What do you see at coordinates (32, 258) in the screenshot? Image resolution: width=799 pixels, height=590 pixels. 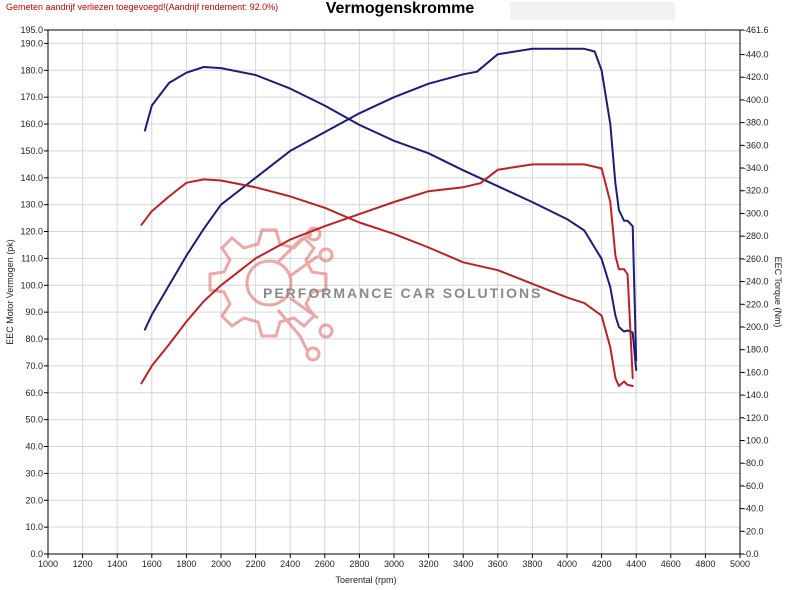 I see `y-left-tick-label: 110.0` at bounding box center [32, 258].